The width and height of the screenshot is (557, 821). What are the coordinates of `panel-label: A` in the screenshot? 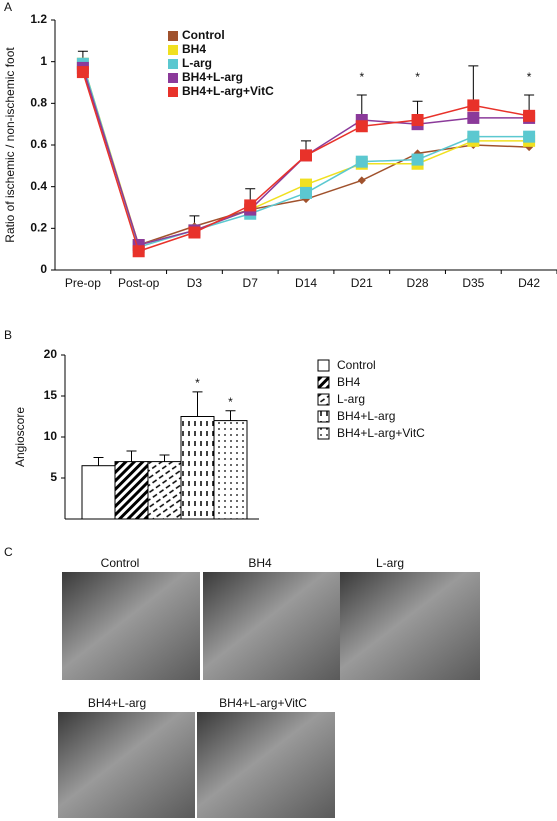 It's located at (8, 7).